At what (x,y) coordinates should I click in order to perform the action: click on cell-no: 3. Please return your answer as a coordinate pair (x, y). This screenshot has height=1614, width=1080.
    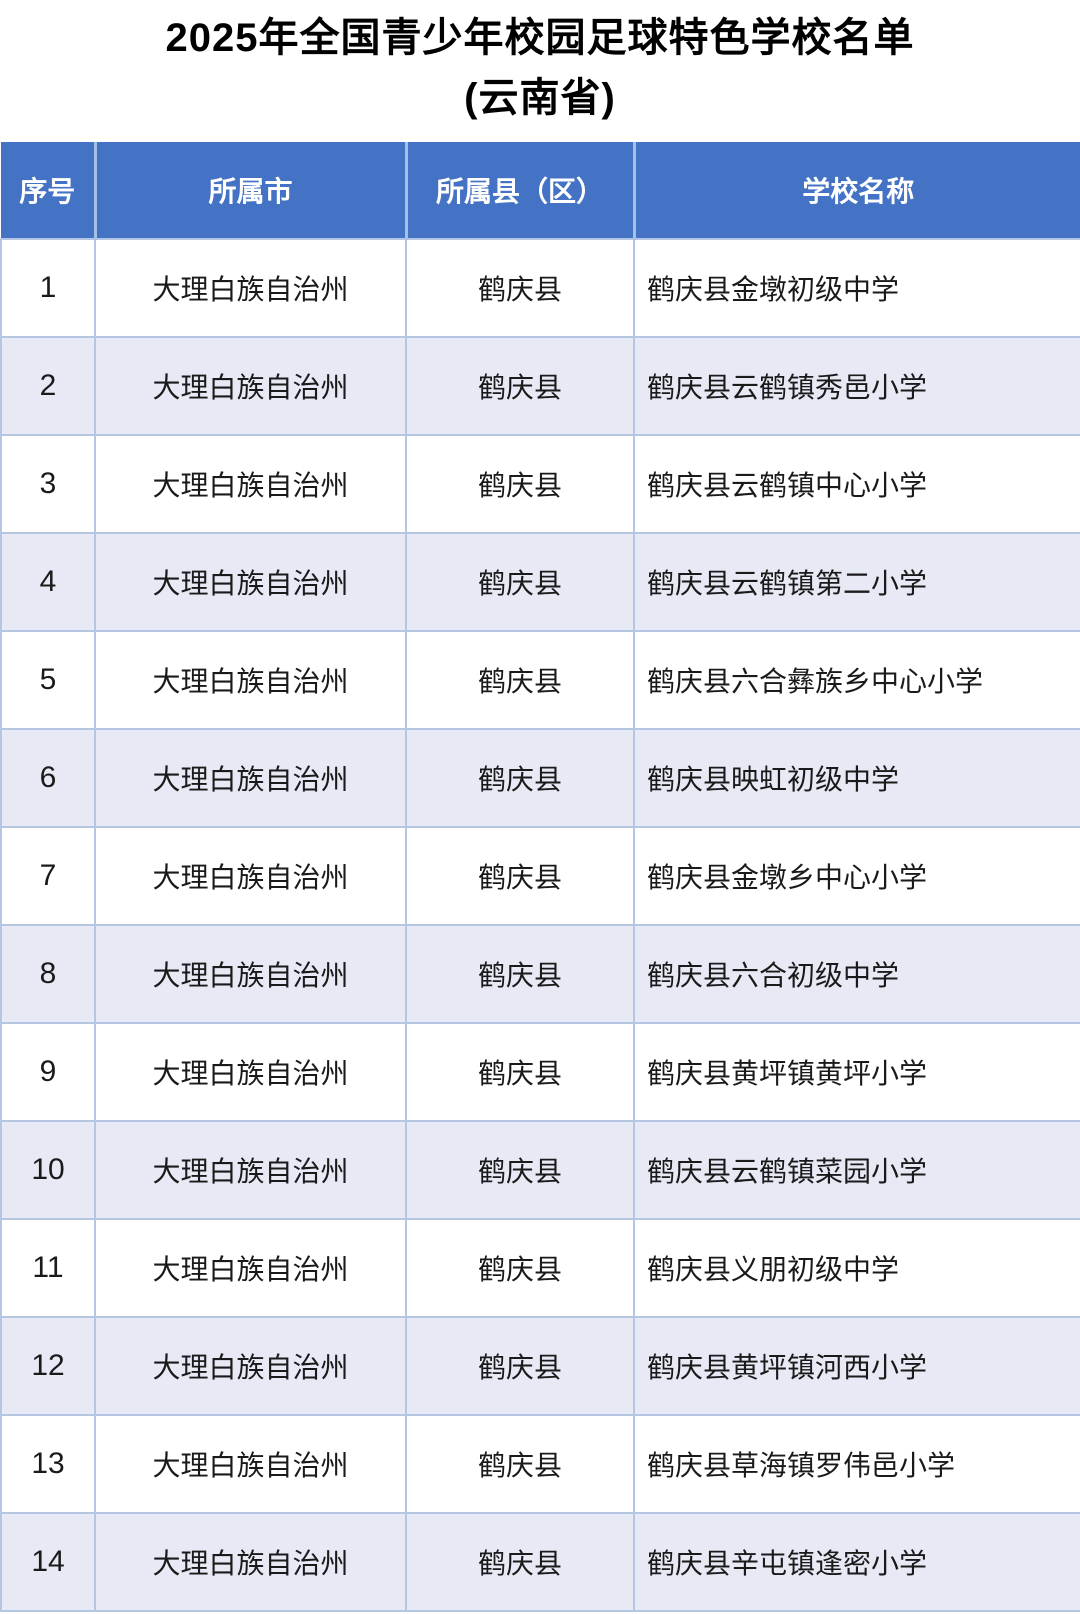
    Looking at the image, I should click on (48, 484).